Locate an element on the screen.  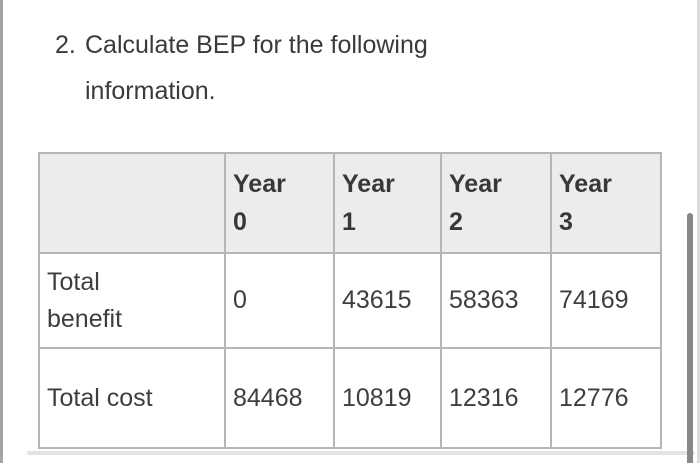
left-edge-line is located at coordinates (1, 231).